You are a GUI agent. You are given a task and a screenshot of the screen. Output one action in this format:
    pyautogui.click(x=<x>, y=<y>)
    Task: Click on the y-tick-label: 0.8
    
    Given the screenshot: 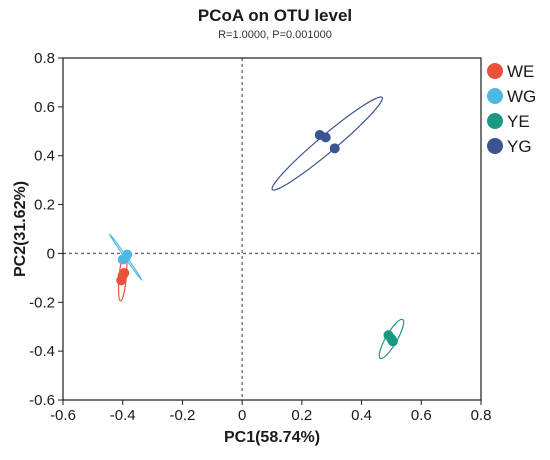 What is the action you would take?
    pyautogui.click(x=44, y=58)
    